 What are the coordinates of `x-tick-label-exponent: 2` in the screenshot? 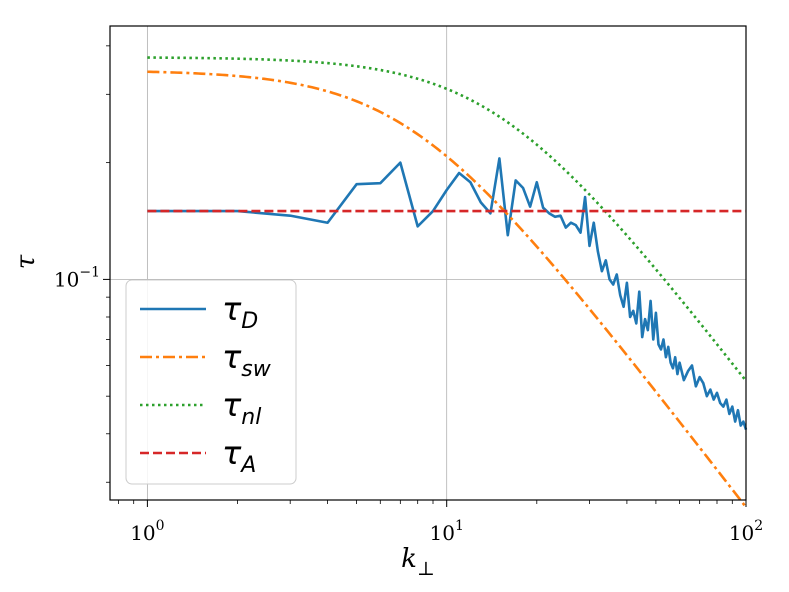 It's located at (758, 526).